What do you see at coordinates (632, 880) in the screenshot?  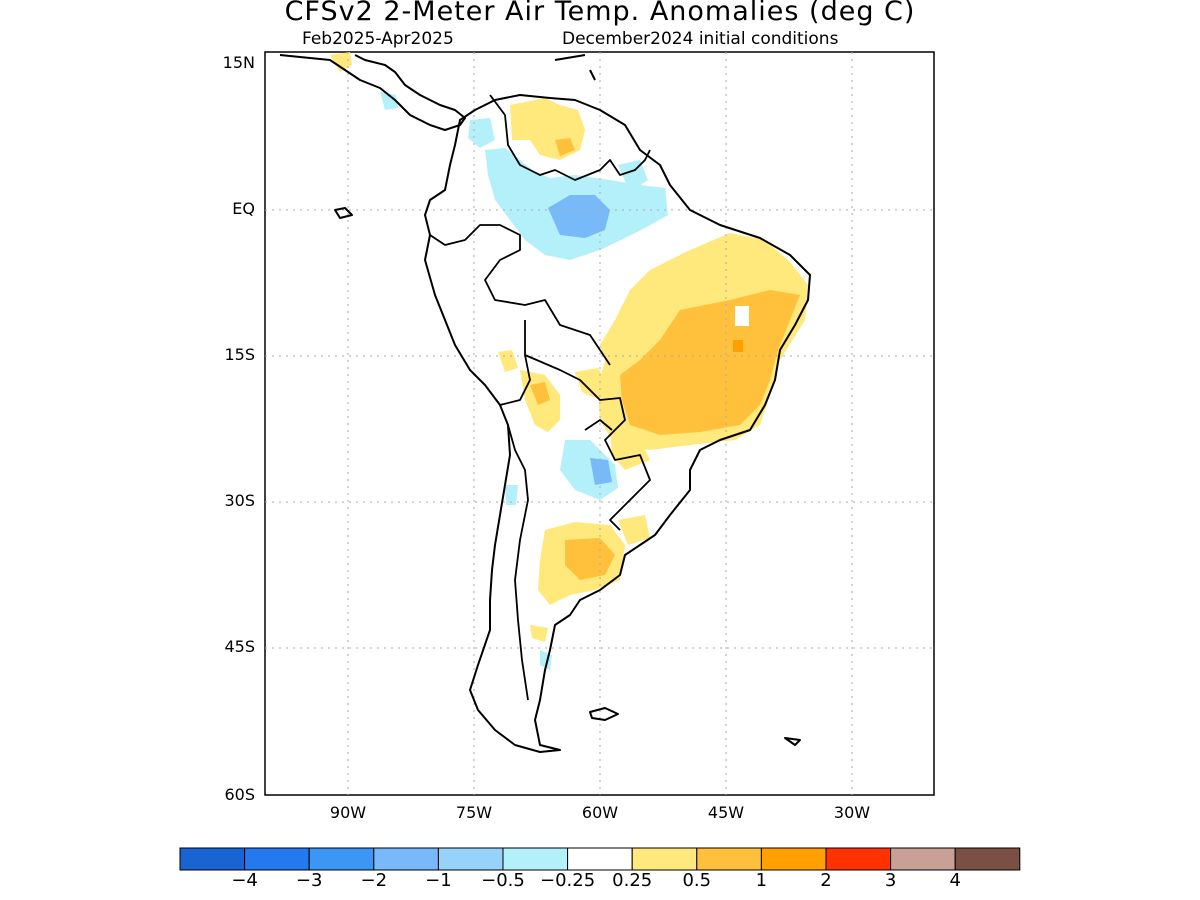 I see `color-bar-label: 0.25` at bounding box center [632, 880].